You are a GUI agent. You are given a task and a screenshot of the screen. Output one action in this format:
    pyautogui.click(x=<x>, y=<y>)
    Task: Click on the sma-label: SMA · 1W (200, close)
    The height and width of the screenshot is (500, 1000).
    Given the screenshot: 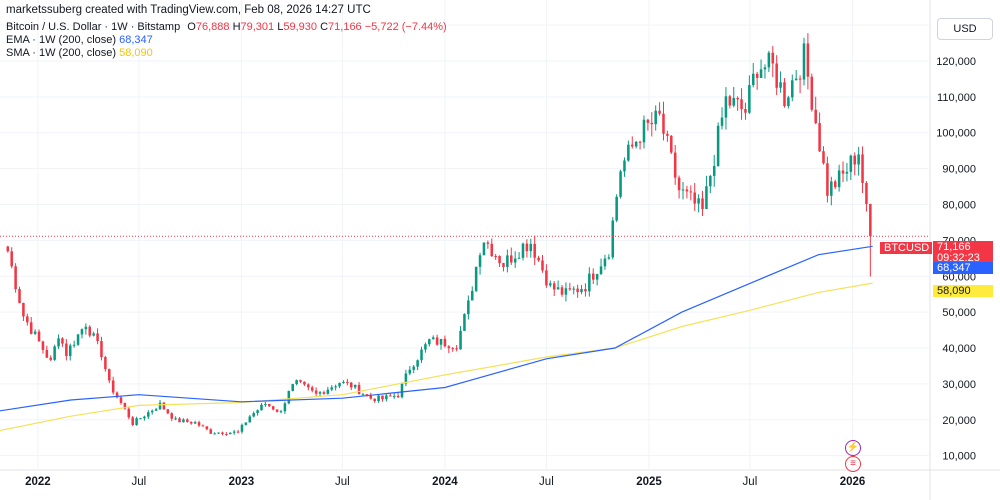 What is the action you would take?
    pyautogui.click(x=61, y=53)
    